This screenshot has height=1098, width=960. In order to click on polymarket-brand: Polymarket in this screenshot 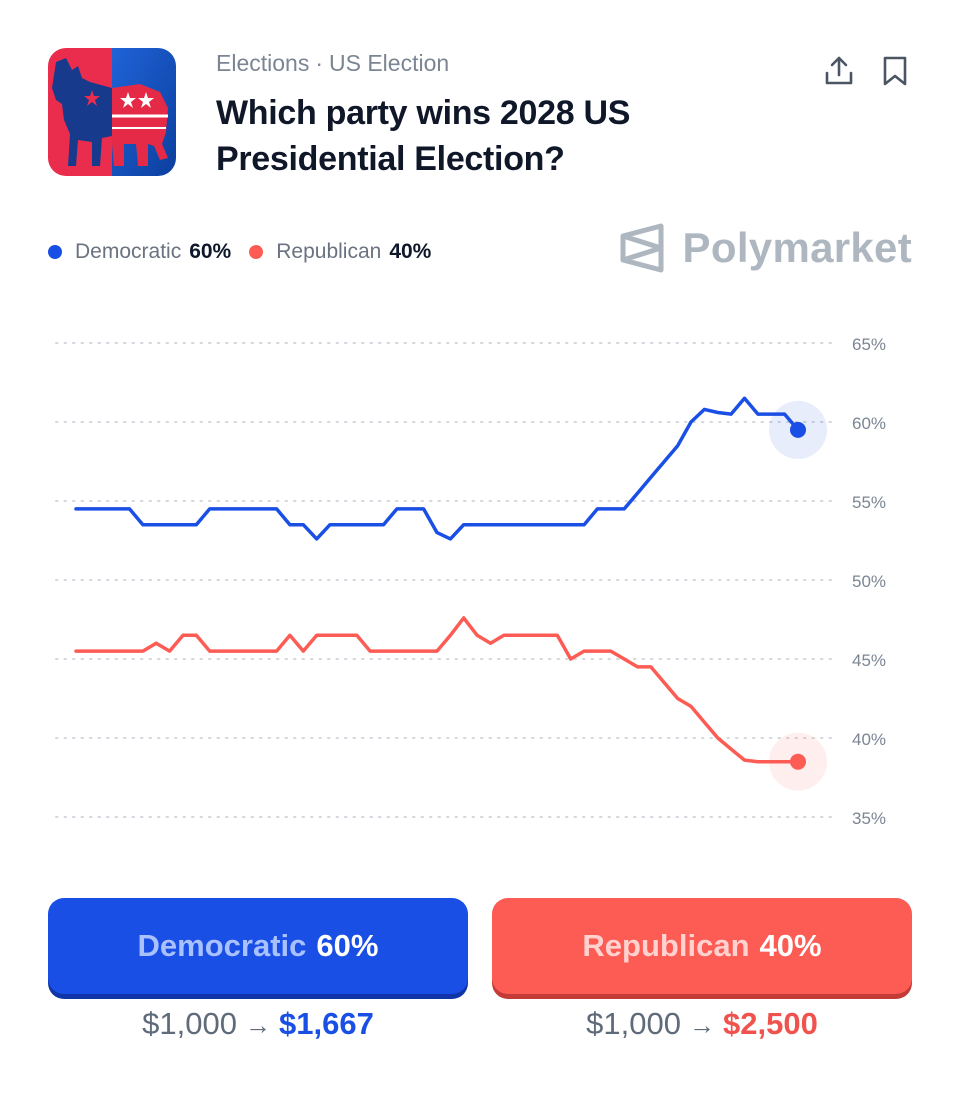, I will do `click(765, 248)`.